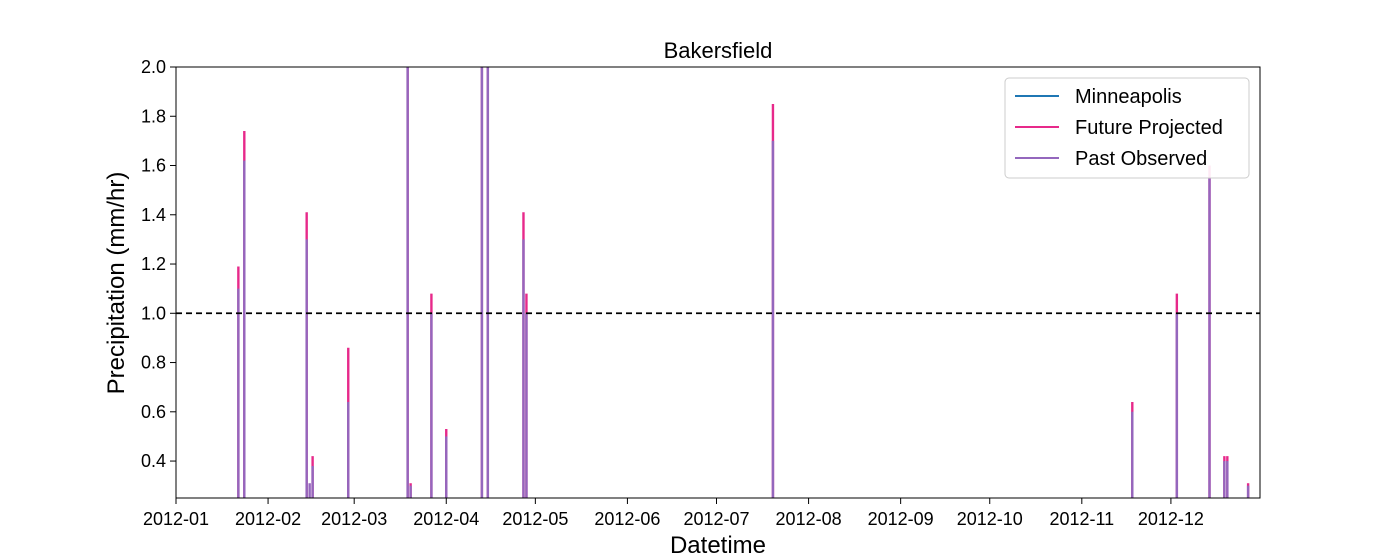 The height and width of the screenshot is (560, 1400). I want to click on x-tick-label-8: 2012-09, so click(901, 519).